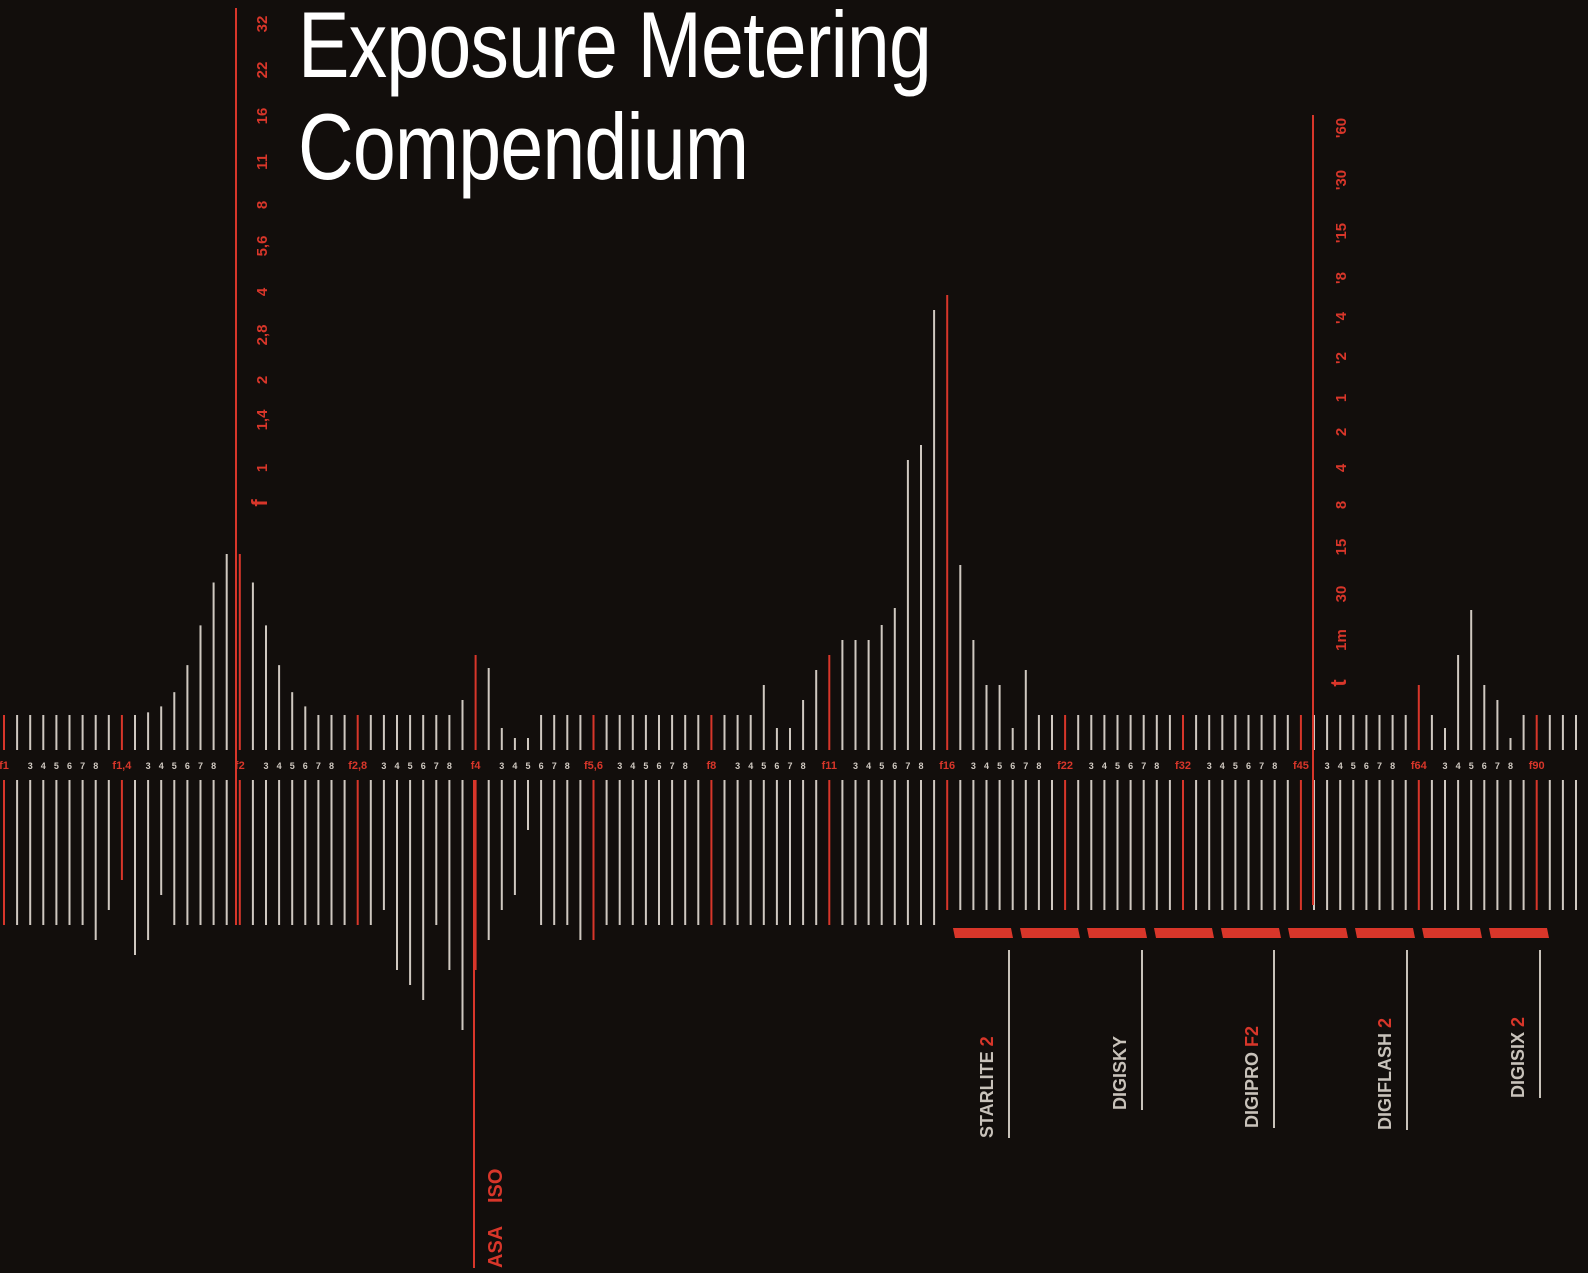  What do you see at coordinates (476, 766) in the screenshot?
I see `scale-major-label: f4` at bounding box center [476, 766].